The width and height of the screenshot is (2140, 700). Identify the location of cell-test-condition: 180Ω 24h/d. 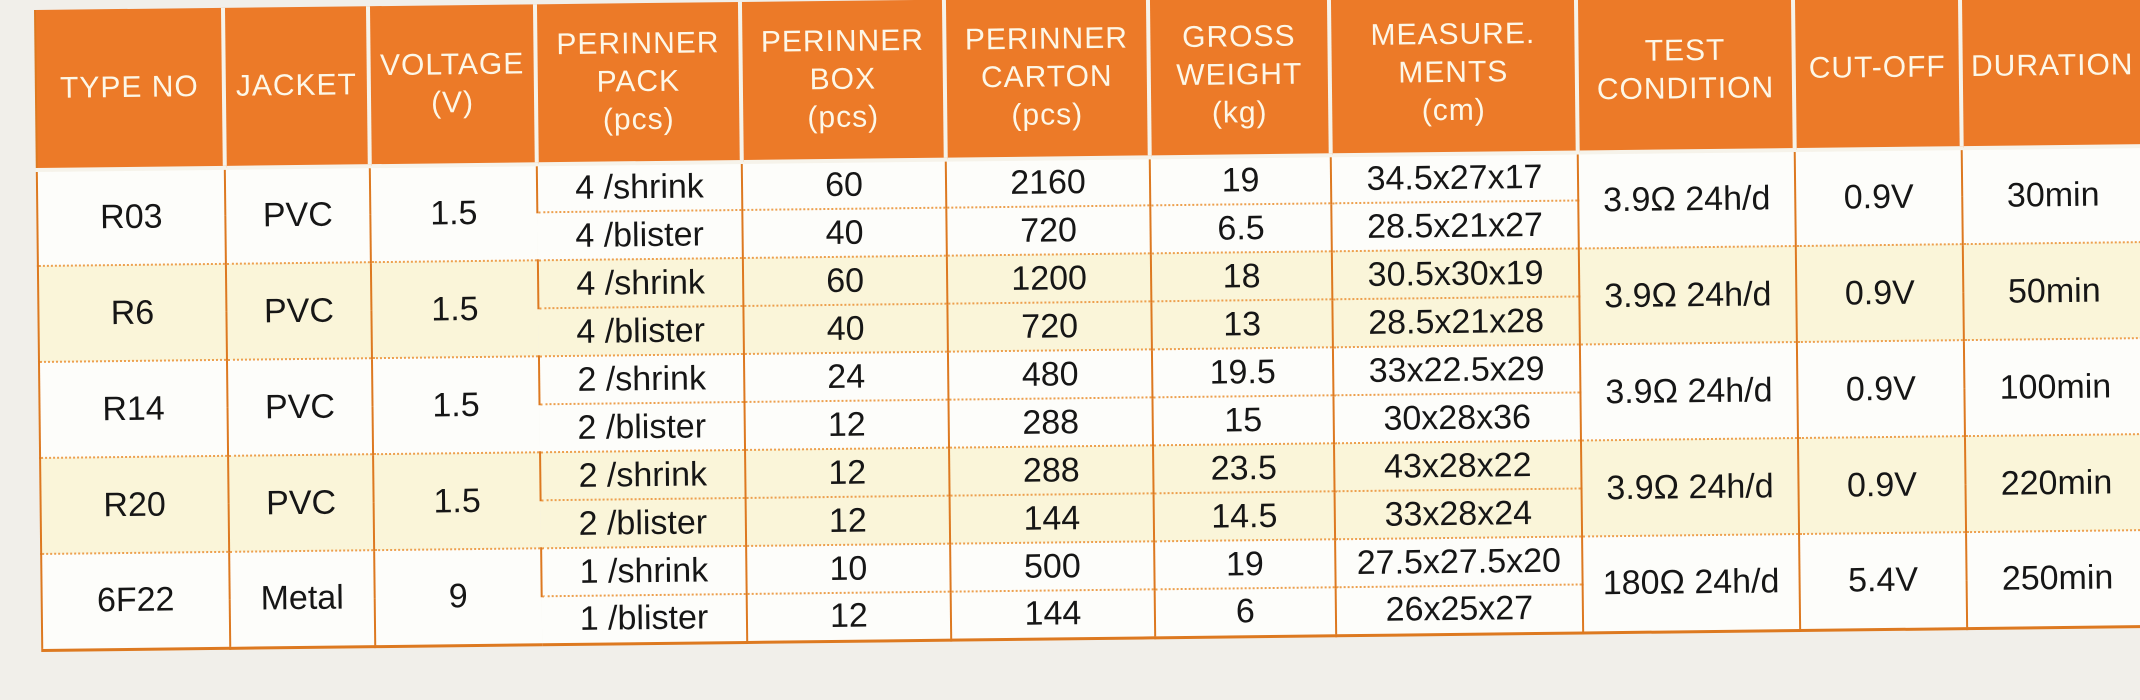
(1691, 583).